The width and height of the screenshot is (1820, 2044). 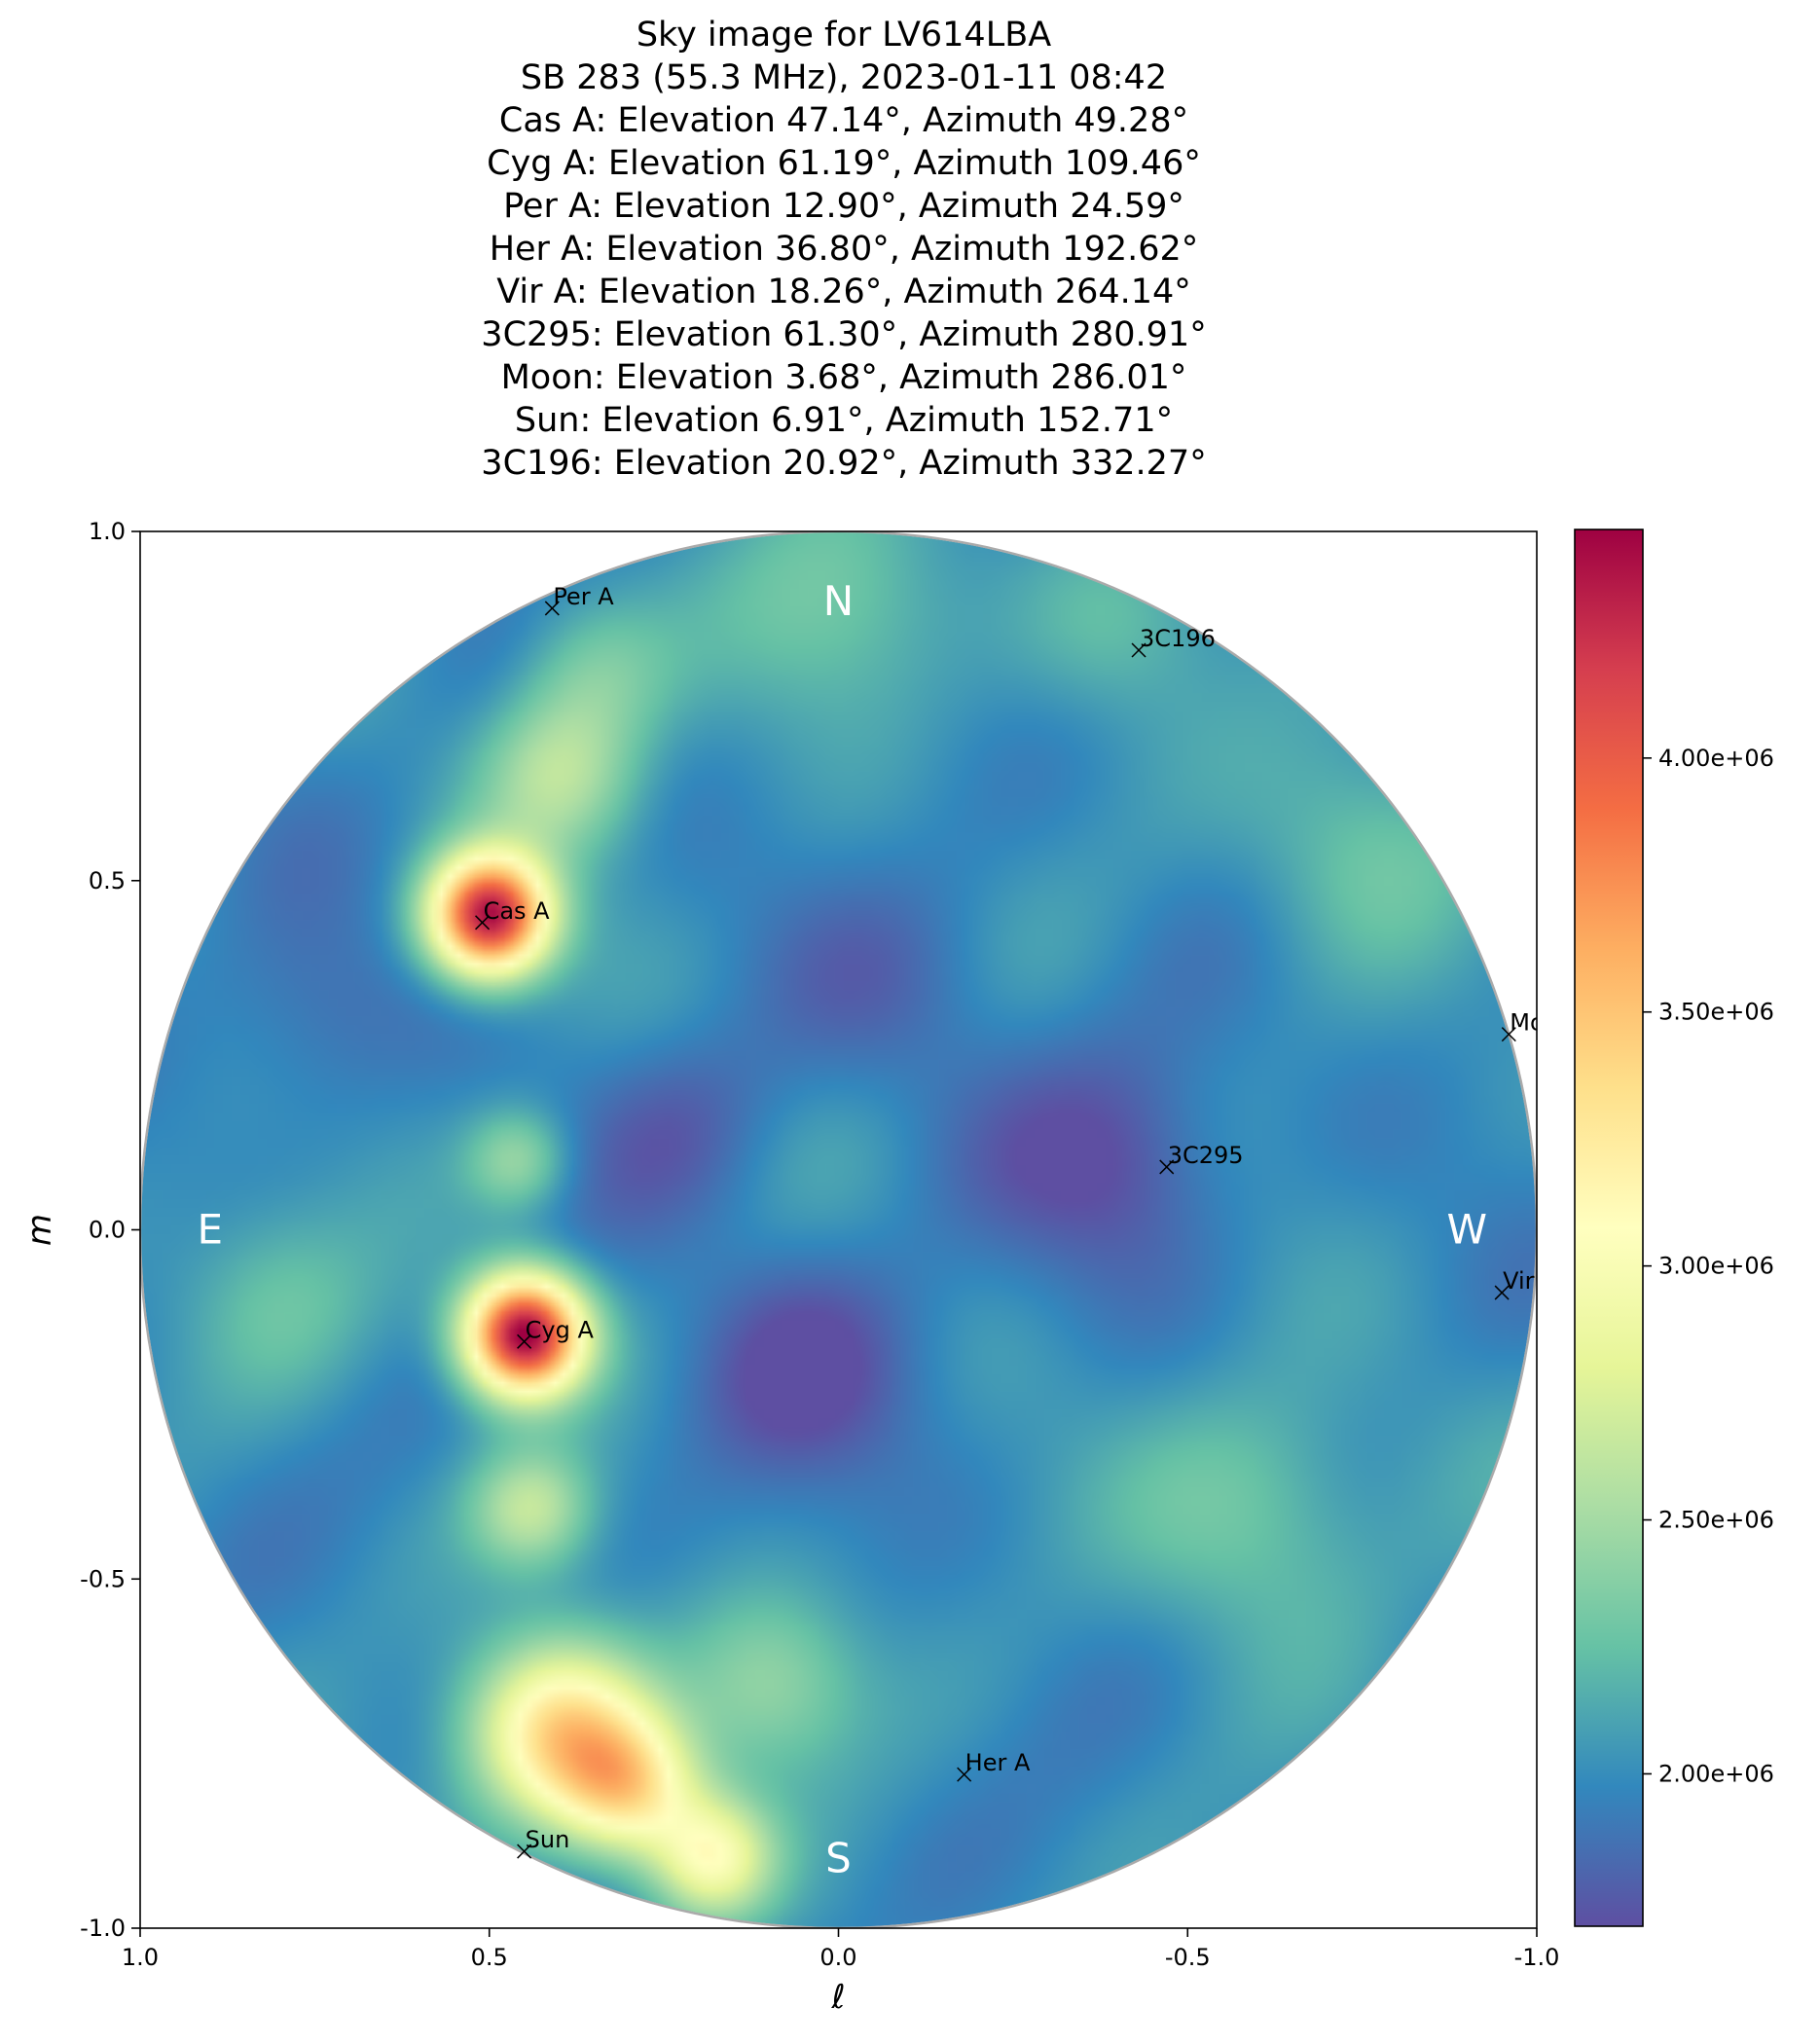 I want to click on colorbar: 2.00e+06 2.50e+06 3.00e+06 3.50e+06 4.00e+06, so click(x=1674, y=1228).